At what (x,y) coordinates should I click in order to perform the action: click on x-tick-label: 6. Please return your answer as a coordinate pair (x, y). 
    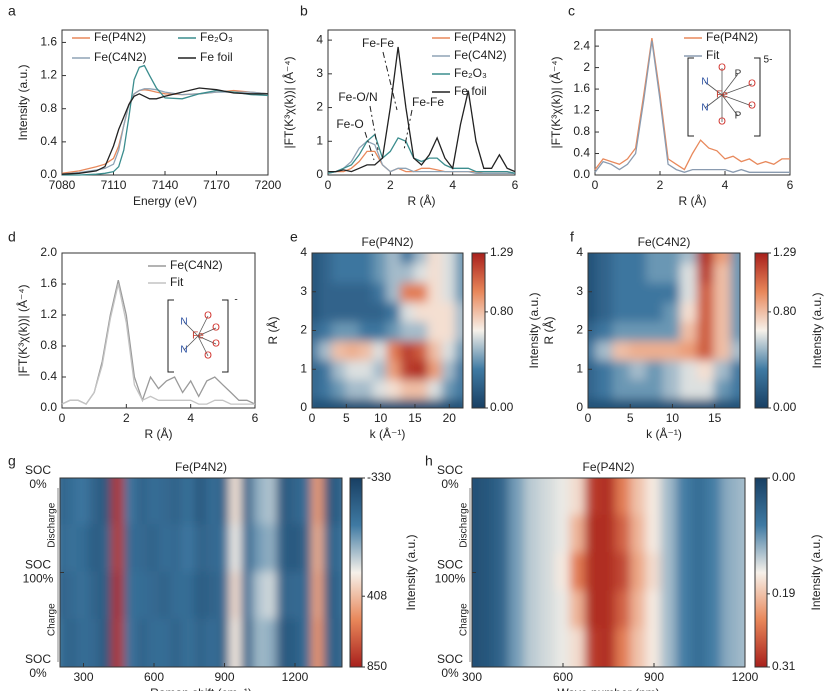
    Looking at the image, I should click on (515, 185).